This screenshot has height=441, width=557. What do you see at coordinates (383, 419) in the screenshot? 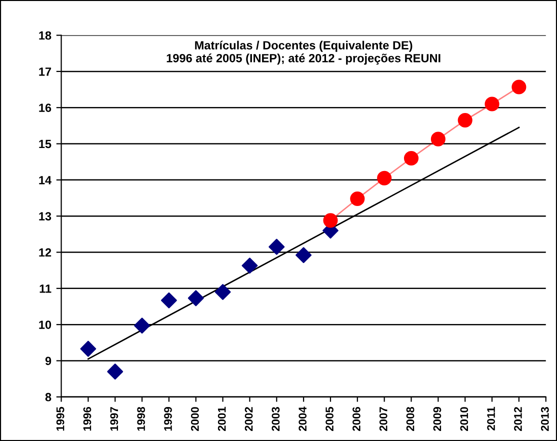
I see `x-tick-label: 2007` at bounding box center [383, 419].